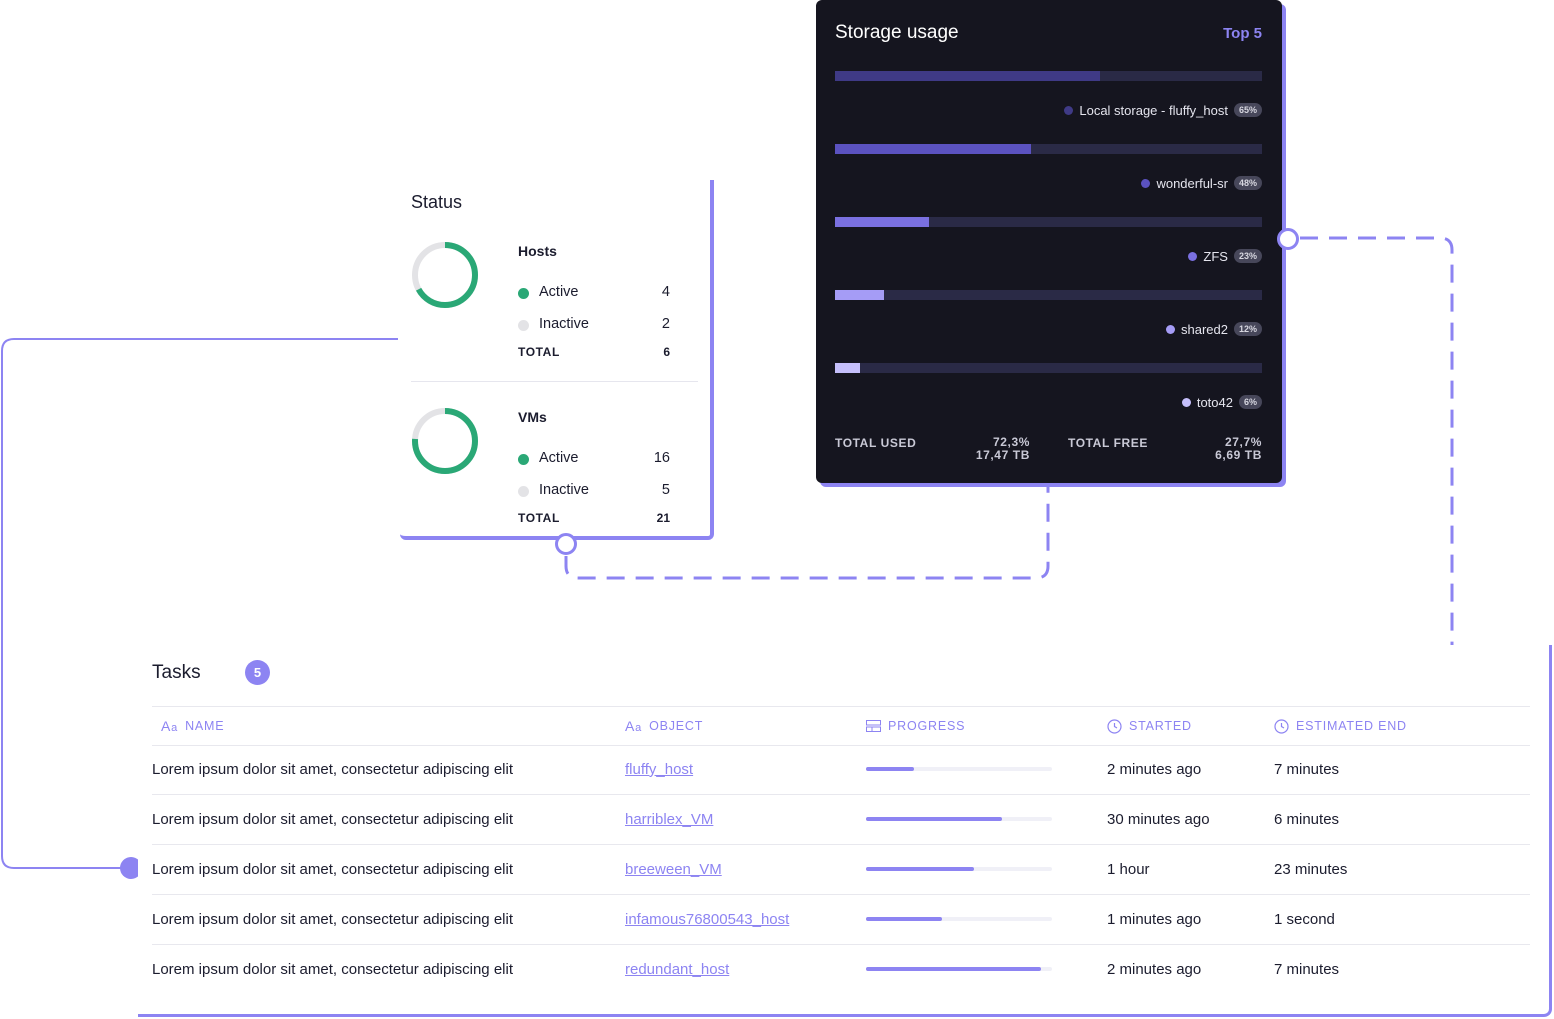  What do you see at coordinates (1247, 183) in the screenshot?
I see `storage-percent-badge: 48%` at bounding box center [1247, 183].